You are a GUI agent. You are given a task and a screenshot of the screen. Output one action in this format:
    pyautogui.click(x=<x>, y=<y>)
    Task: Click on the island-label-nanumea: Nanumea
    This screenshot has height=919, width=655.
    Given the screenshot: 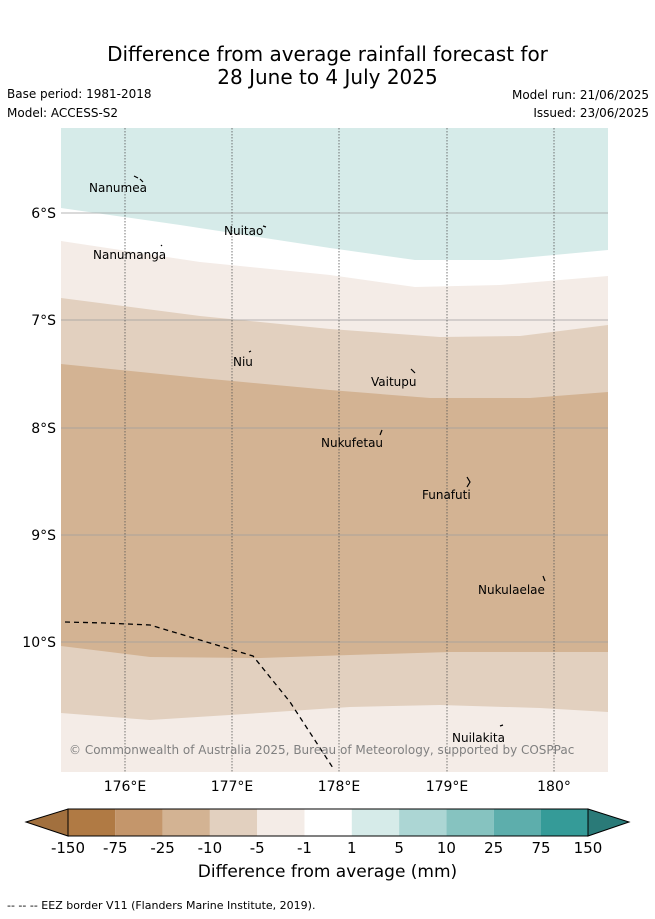 What is the action you would take?
    pyautogui.click(x=118, y=188)
    